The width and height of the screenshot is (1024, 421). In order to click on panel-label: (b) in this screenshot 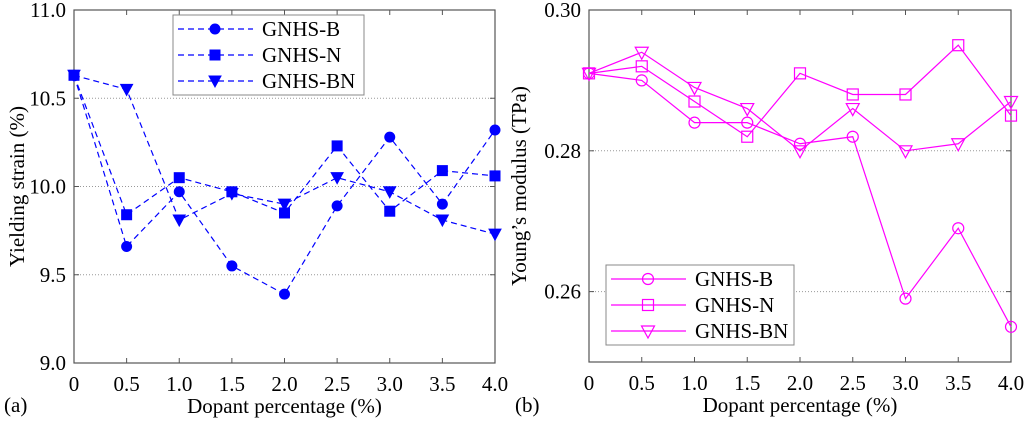, I will do `click(527, 405)`.